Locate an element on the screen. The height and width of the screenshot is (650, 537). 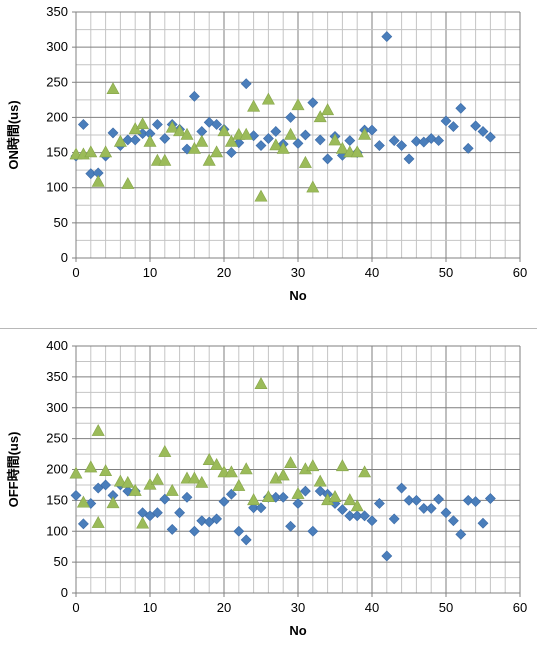
y-tick-label: 50 is located at coordinates (61, 222).